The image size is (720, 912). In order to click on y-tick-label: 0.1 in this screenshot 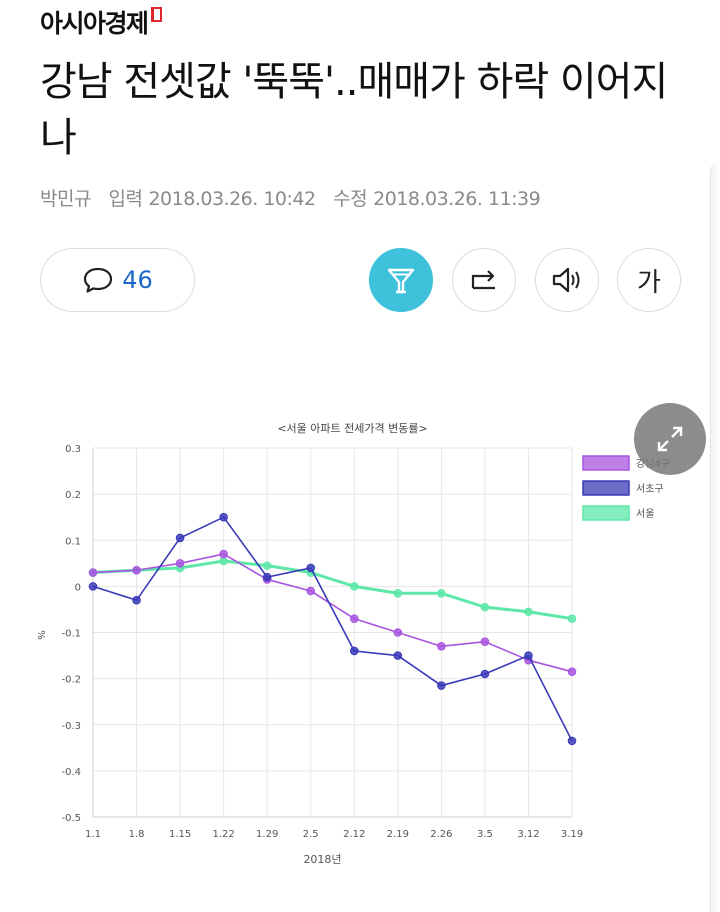, I will do `click(73, 541)`.